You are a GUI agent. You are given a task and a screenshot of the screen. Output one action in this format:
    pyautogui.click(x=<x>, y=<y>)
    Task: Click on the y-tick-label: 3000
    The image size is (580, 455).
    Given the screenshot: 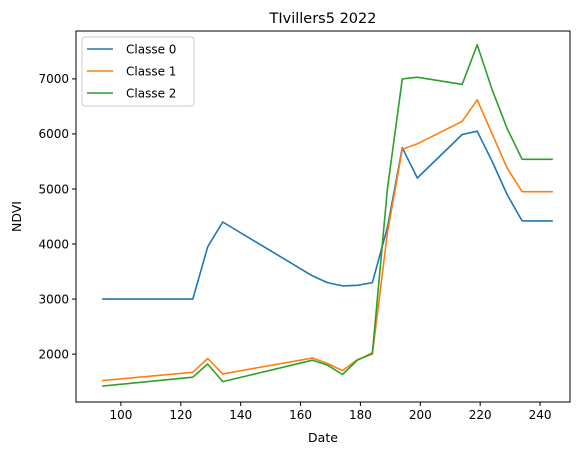 What is the action you would take?
    pyautogui.click(x=53, y=299)
    